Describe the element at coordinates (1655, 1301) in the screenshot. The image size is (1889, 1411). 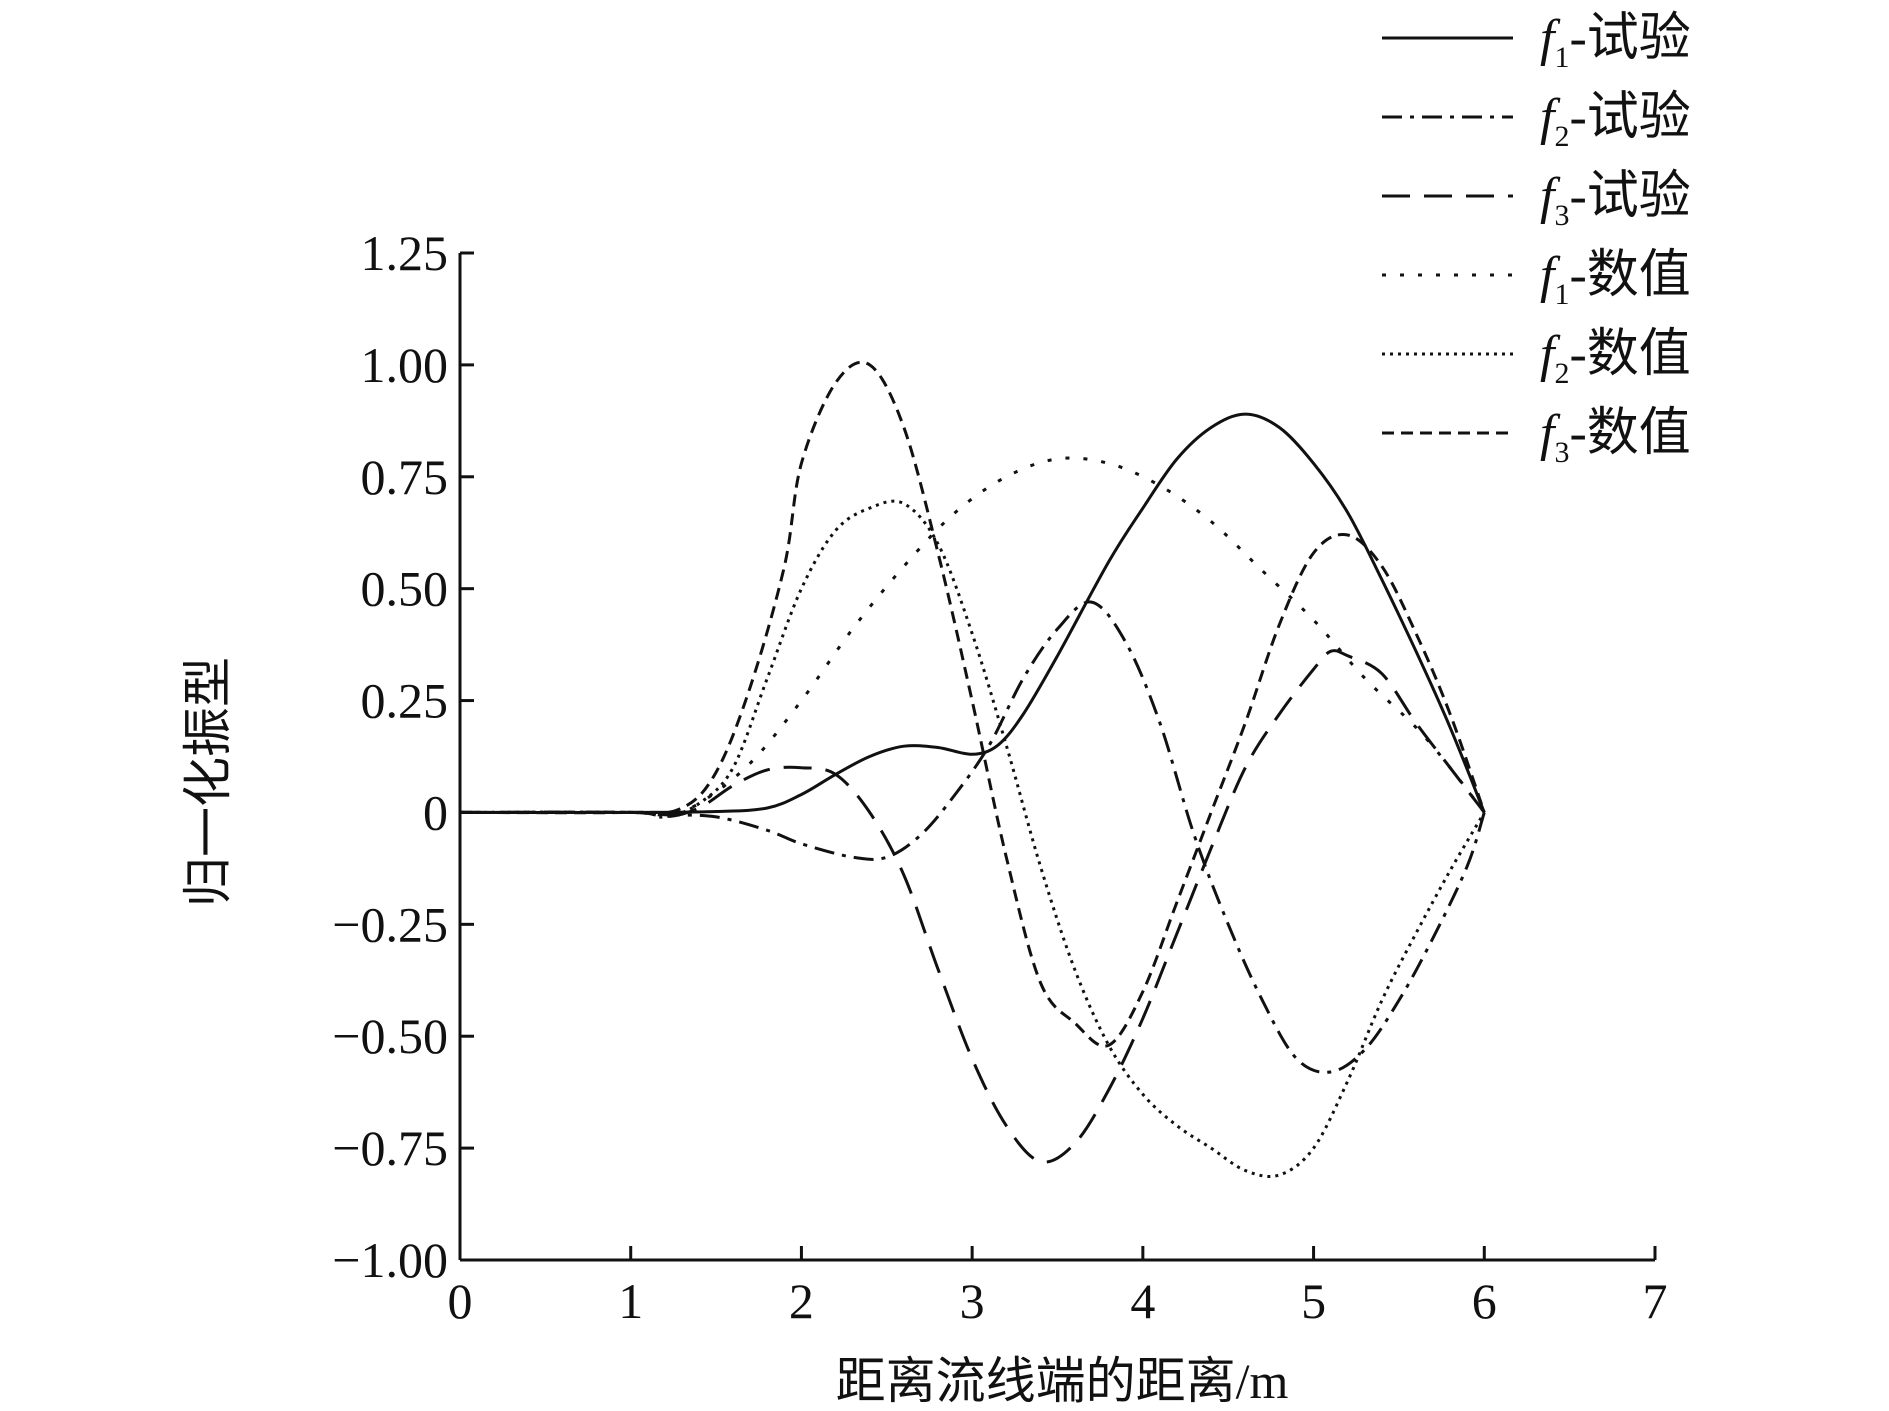
I see `x-tick-label: 7` at that location.